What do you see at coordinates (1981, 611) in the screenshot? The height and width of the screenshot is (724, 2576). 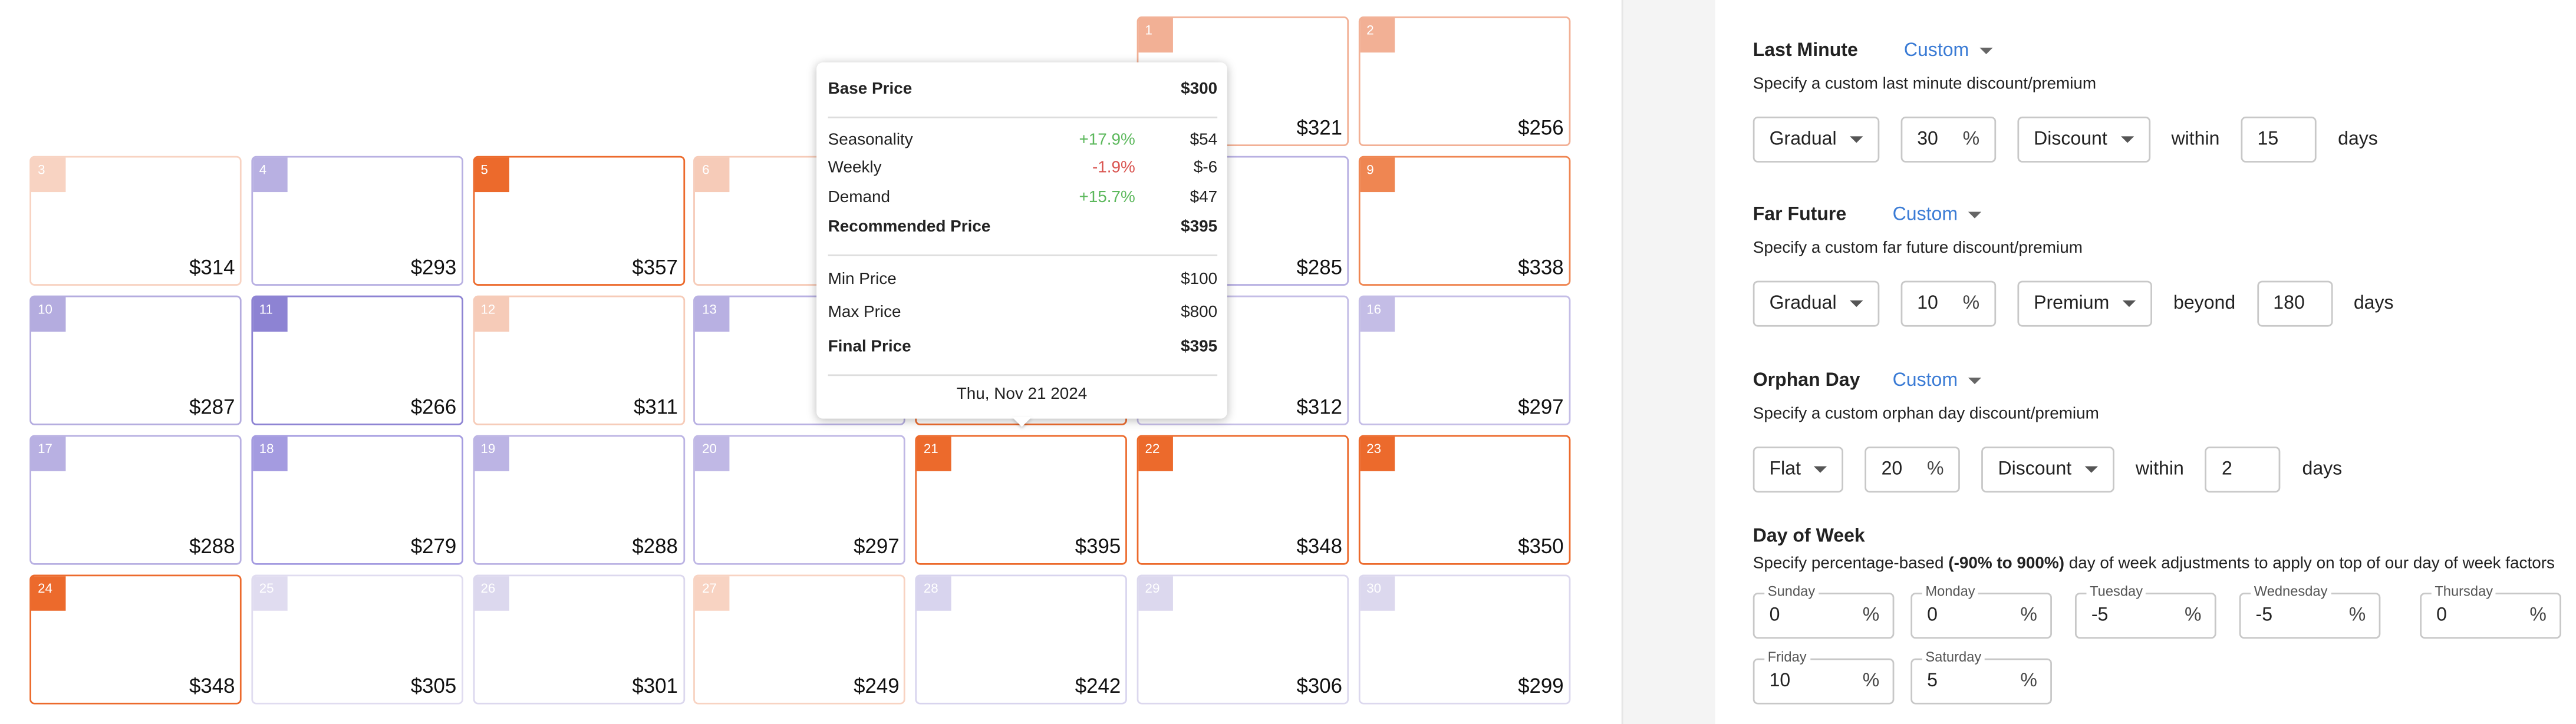 I see `weekday-input: Monday 0%` at bounding box center [1981, 611].